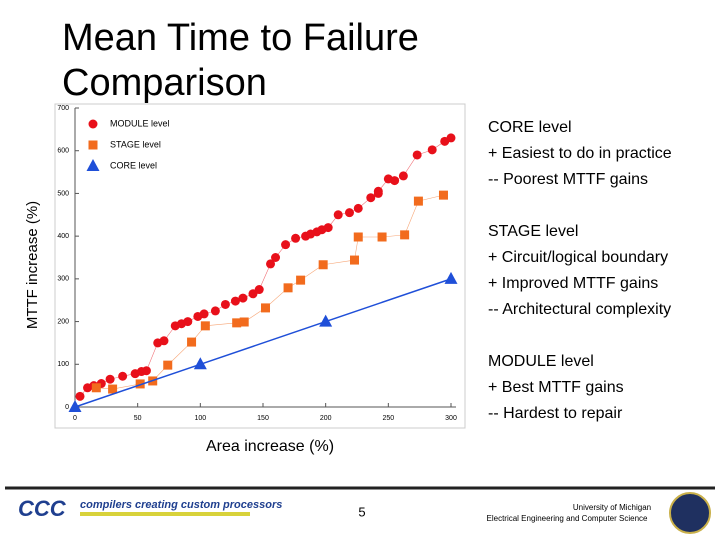 The width and height of the screenshot is (720, 545). I want to click on x-tick-label: 0, so click(75, 418).